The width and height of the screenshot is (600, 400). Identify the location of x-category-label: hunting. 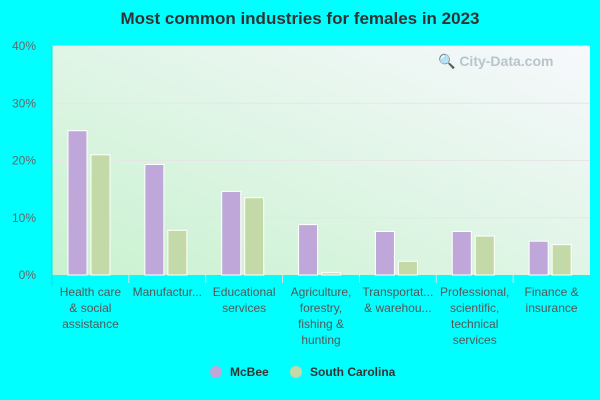
(320, 340).